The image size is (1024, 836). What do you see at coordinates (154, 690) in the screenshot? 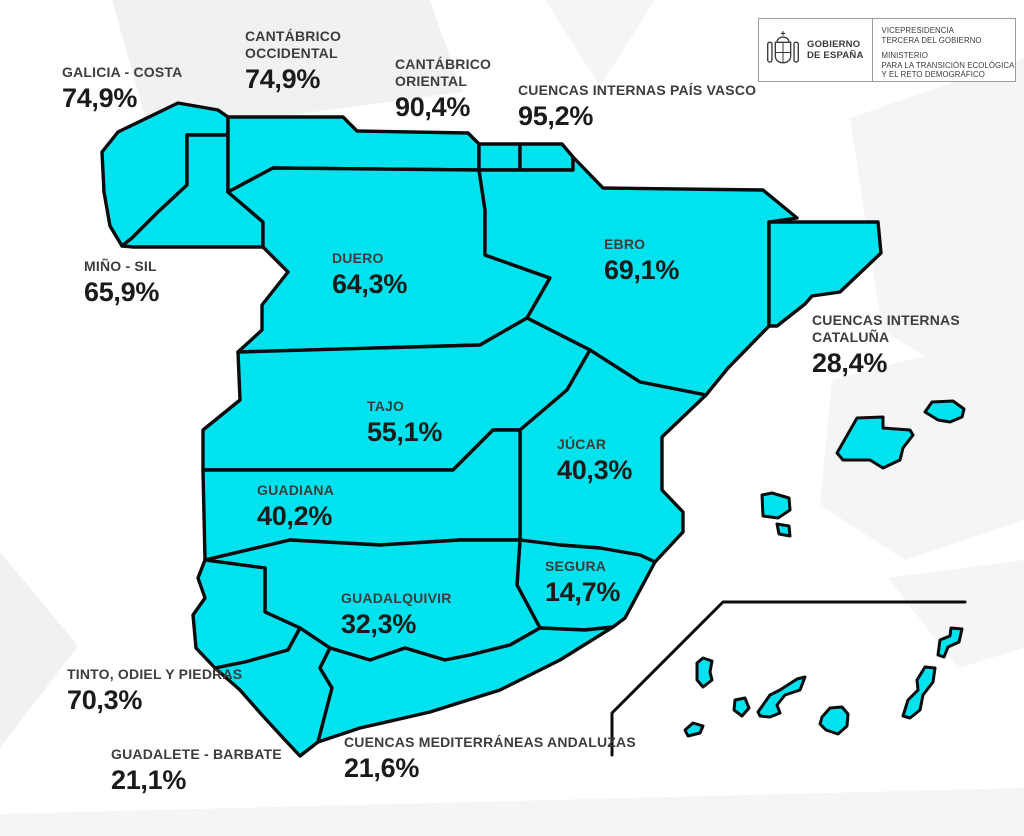
I see `basin-label-tinto-odiel-piedras: TINTO, ODIEL Y PIEDRAS 70,3%` at bounding box center [154, 690].